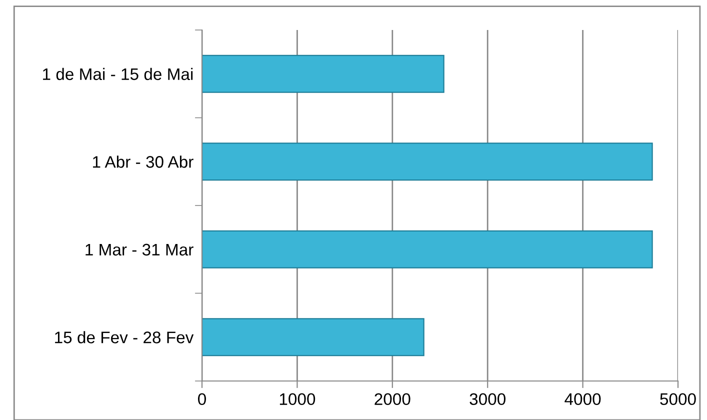  I want to click on y-tick-label: 15 de Fev - 28 Fev, so click(124, 337).